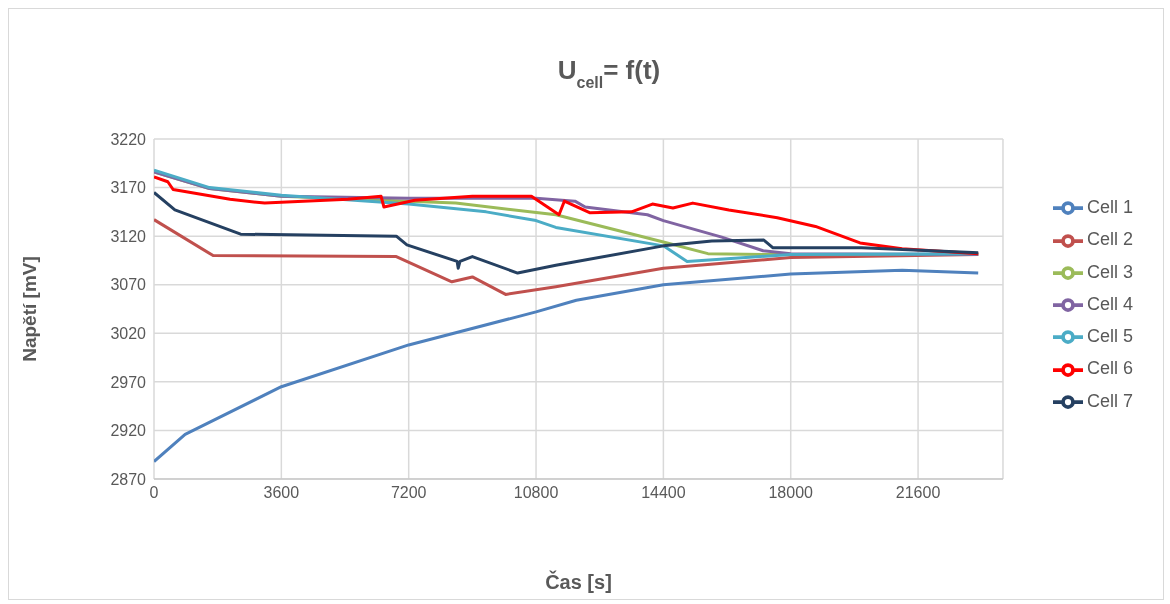 The width and height of the screenshot is (1170, 604). I want to click on x-tick-label: 21600, so click(918, 493).